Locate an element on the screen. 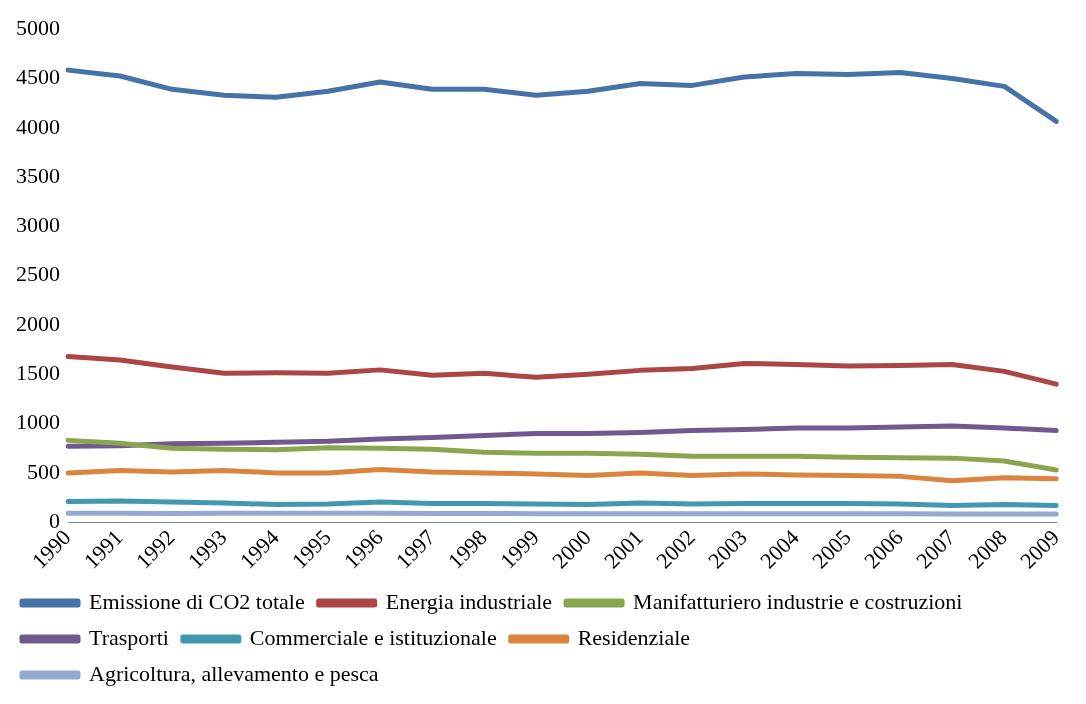 The width and height of the screenshot is (1086, 704). y-tick-label: 4500 is located at coordinates (38, 77).